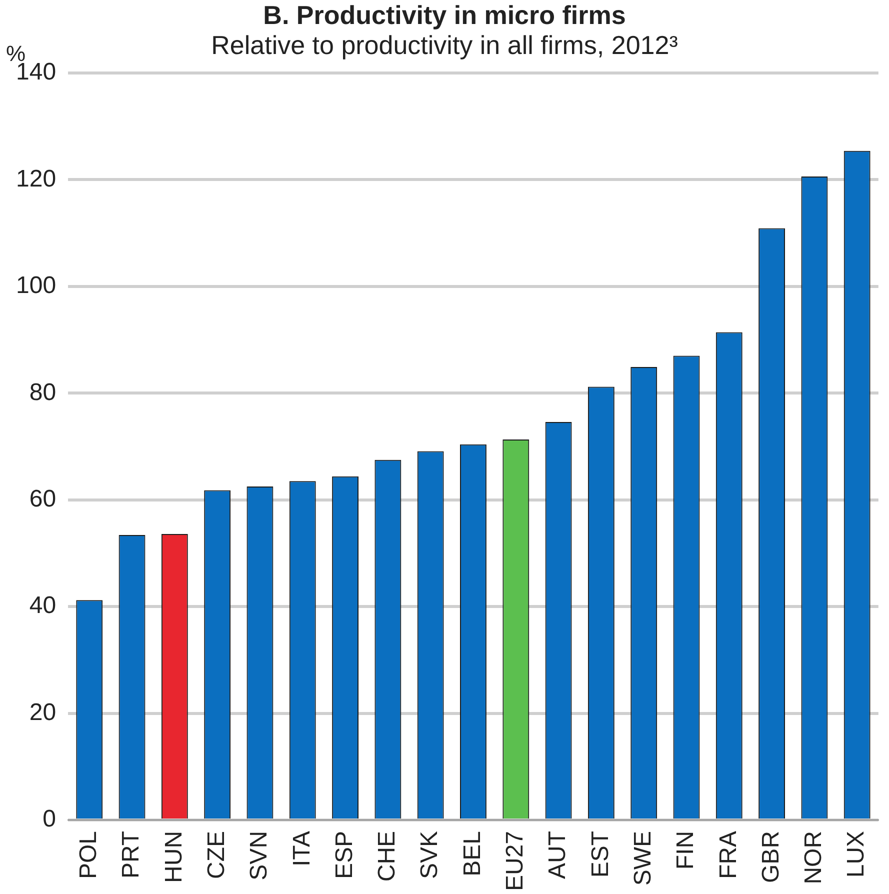 Image resolution: width=889 pixels, height=894 pixels. Describe the element at coordinates (686, 850) in the screenshot. I see `x-tick-label: FIN` at that location.